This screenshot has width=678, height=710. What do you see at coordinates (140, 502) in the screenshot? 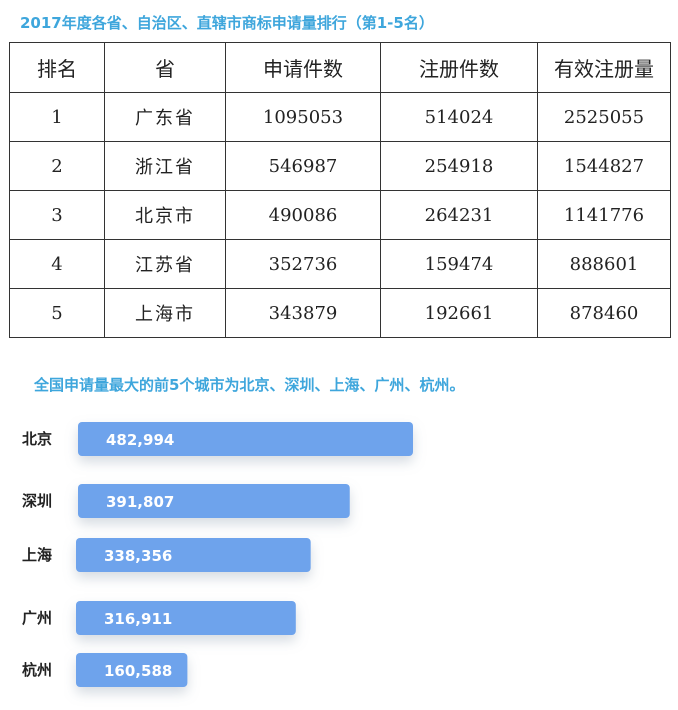
I see `bar-value-label: 391,807` at bounding box center [140, 502].